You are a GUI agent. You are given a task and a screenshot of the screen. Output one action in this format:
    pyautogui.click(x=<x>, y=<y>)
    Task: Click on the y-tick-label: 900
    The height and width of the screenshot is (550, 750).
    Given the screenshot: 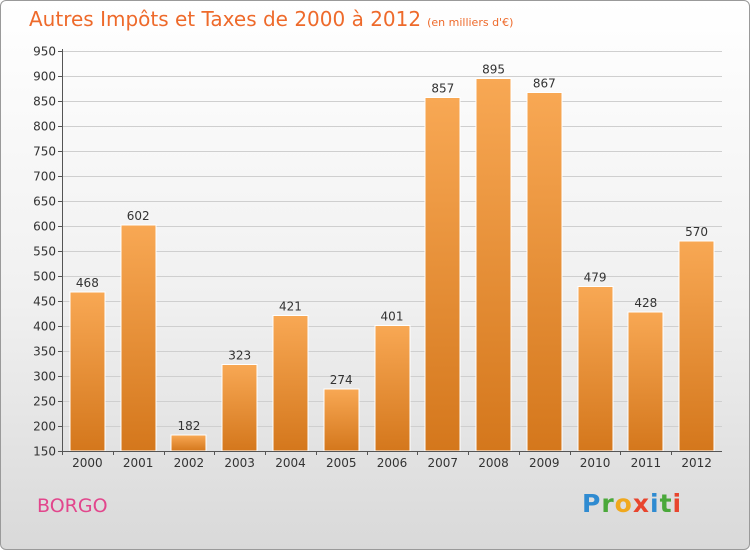 What is the action you would take?
    pyautogui.click(x=44, y=77)
    